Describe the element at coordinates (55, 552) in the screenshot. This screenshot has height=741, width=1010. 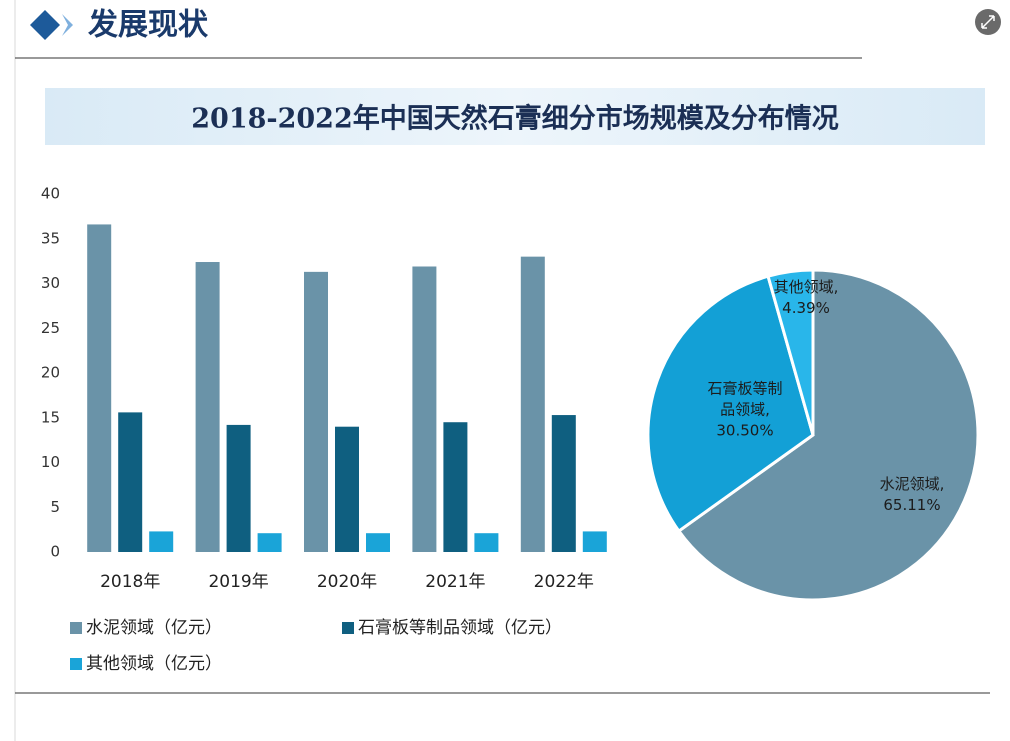
I see `y-tick-label: 0` at that location.